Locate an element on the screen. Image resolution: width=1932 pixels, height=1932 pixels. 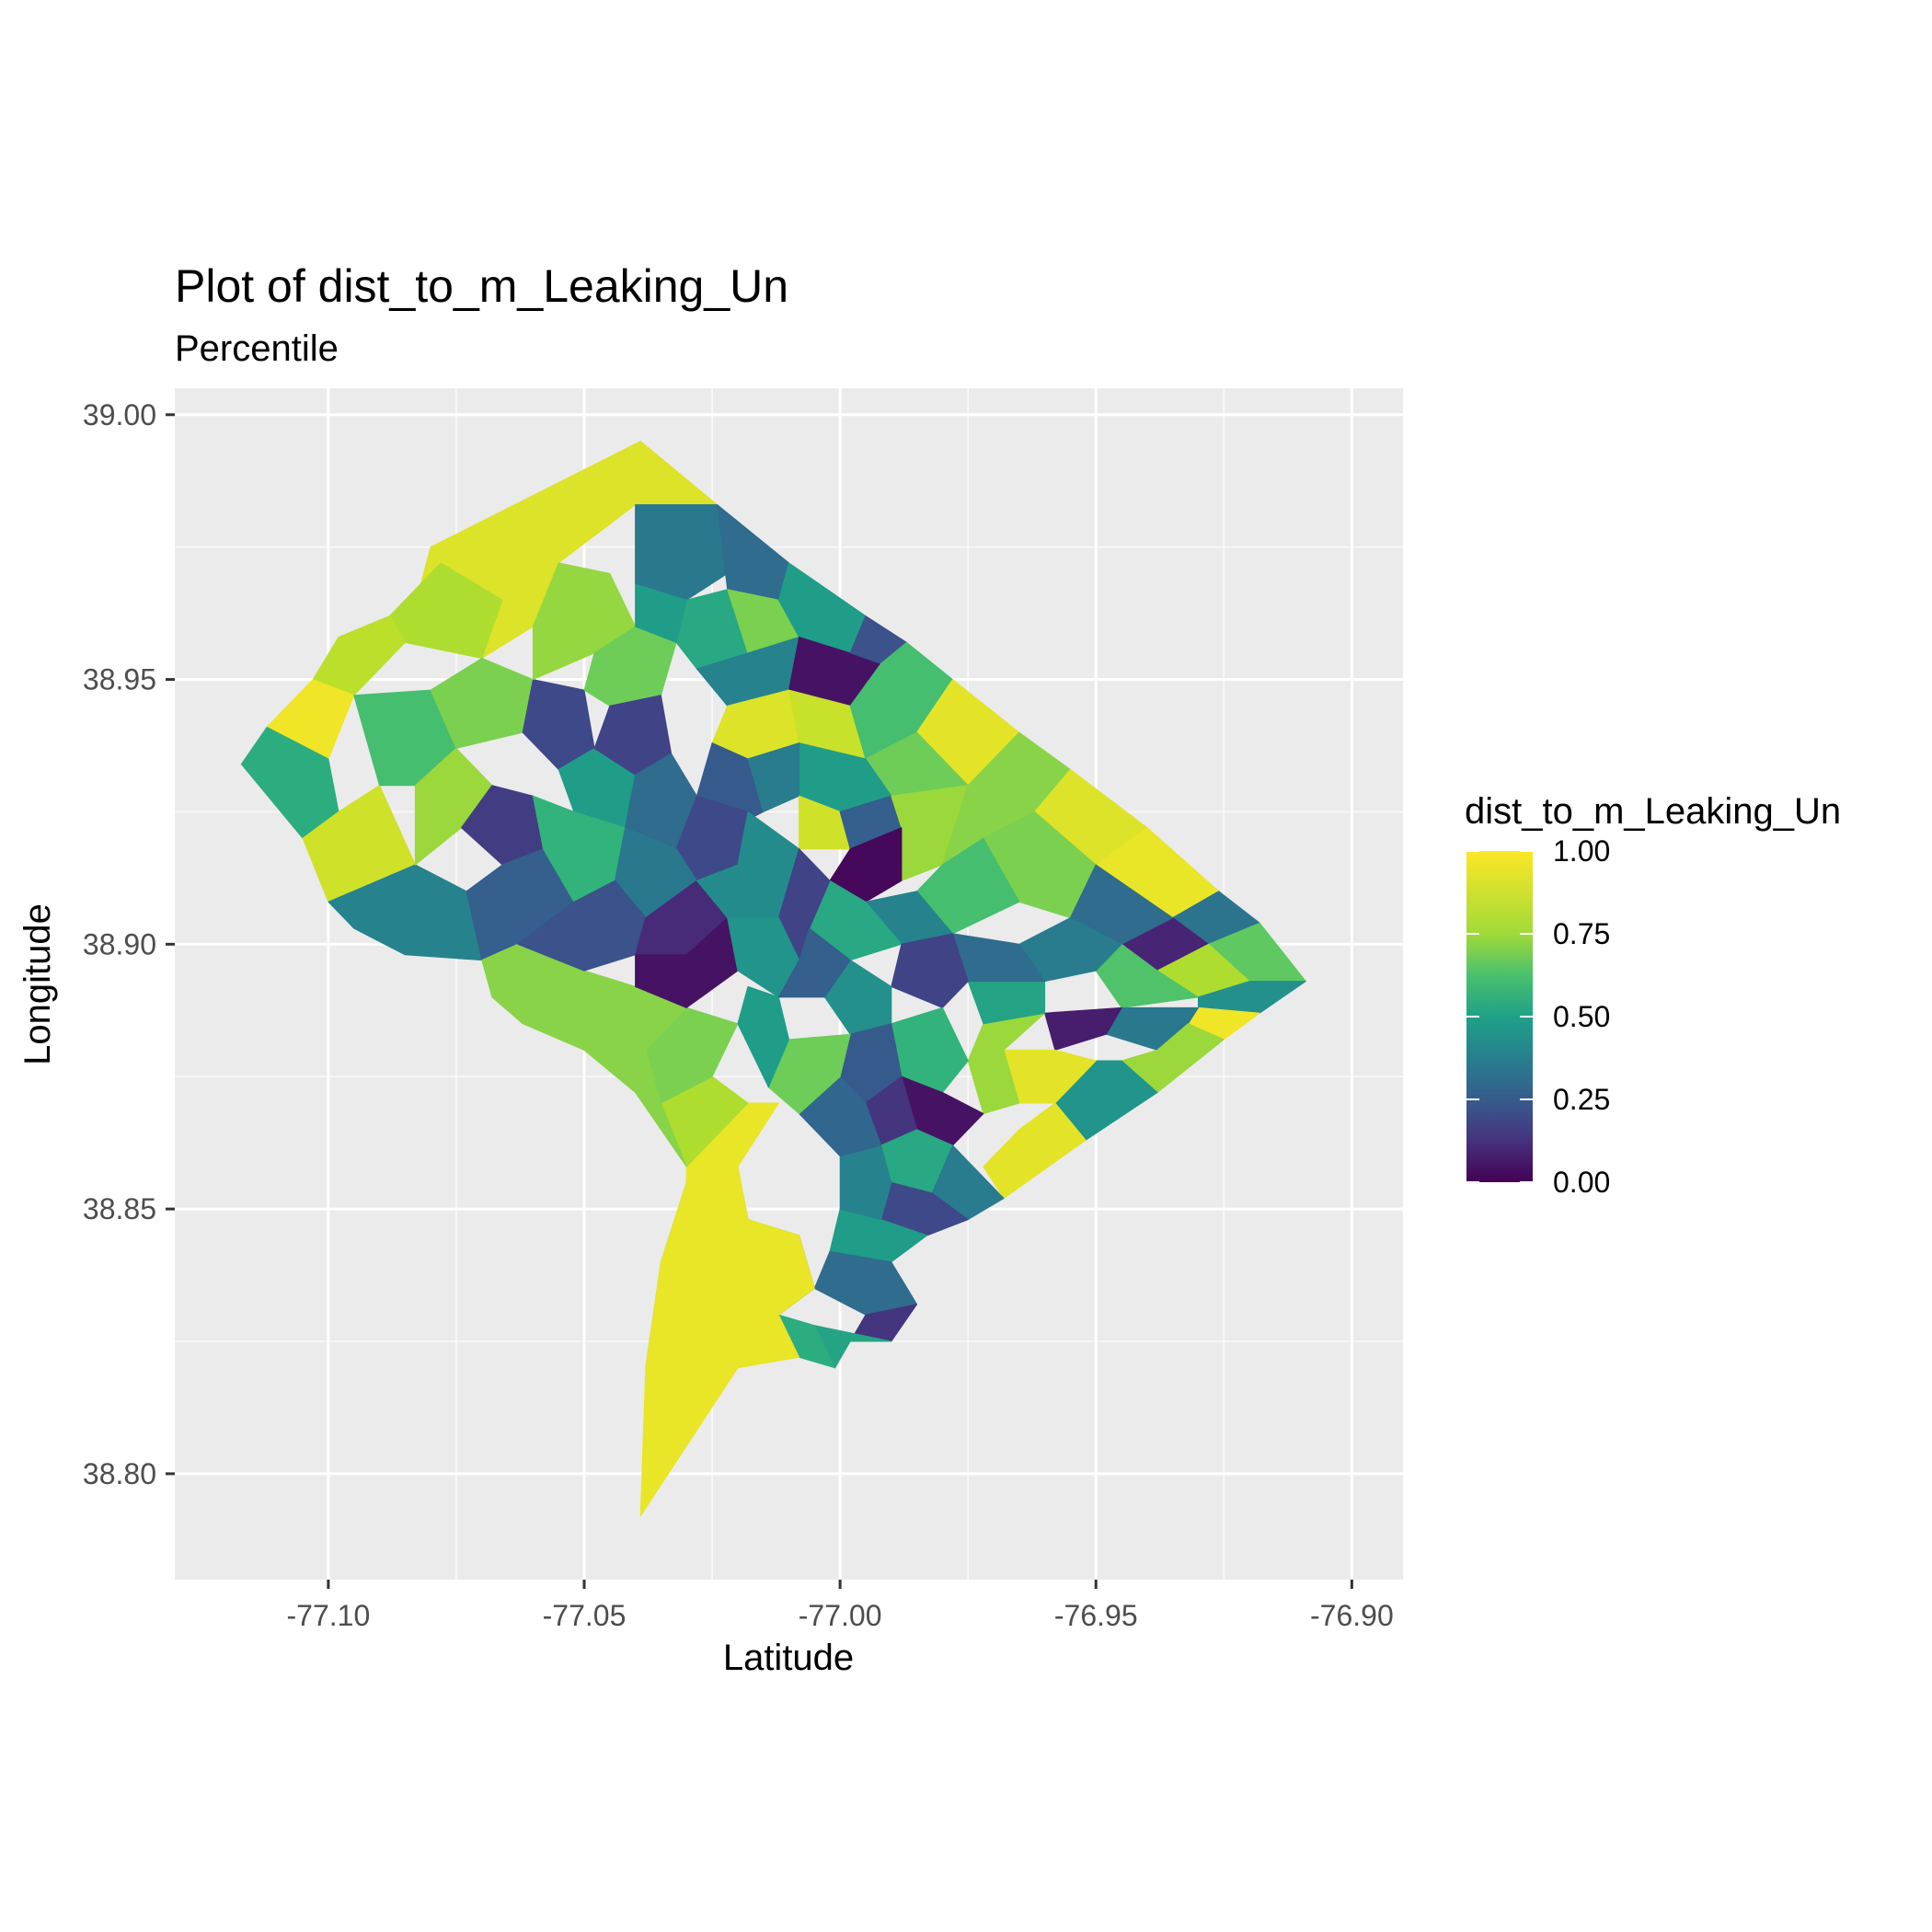
legend-title: dist_to_m_Leaking_Un is located at coordinates (1653, 811).